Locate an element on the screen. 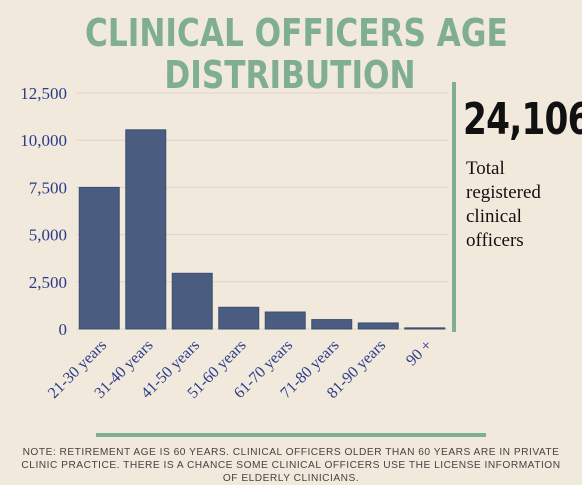 This screenshot has height=485, width=582. y-tick-label: 2,500 is located at coordinates (48, 282).